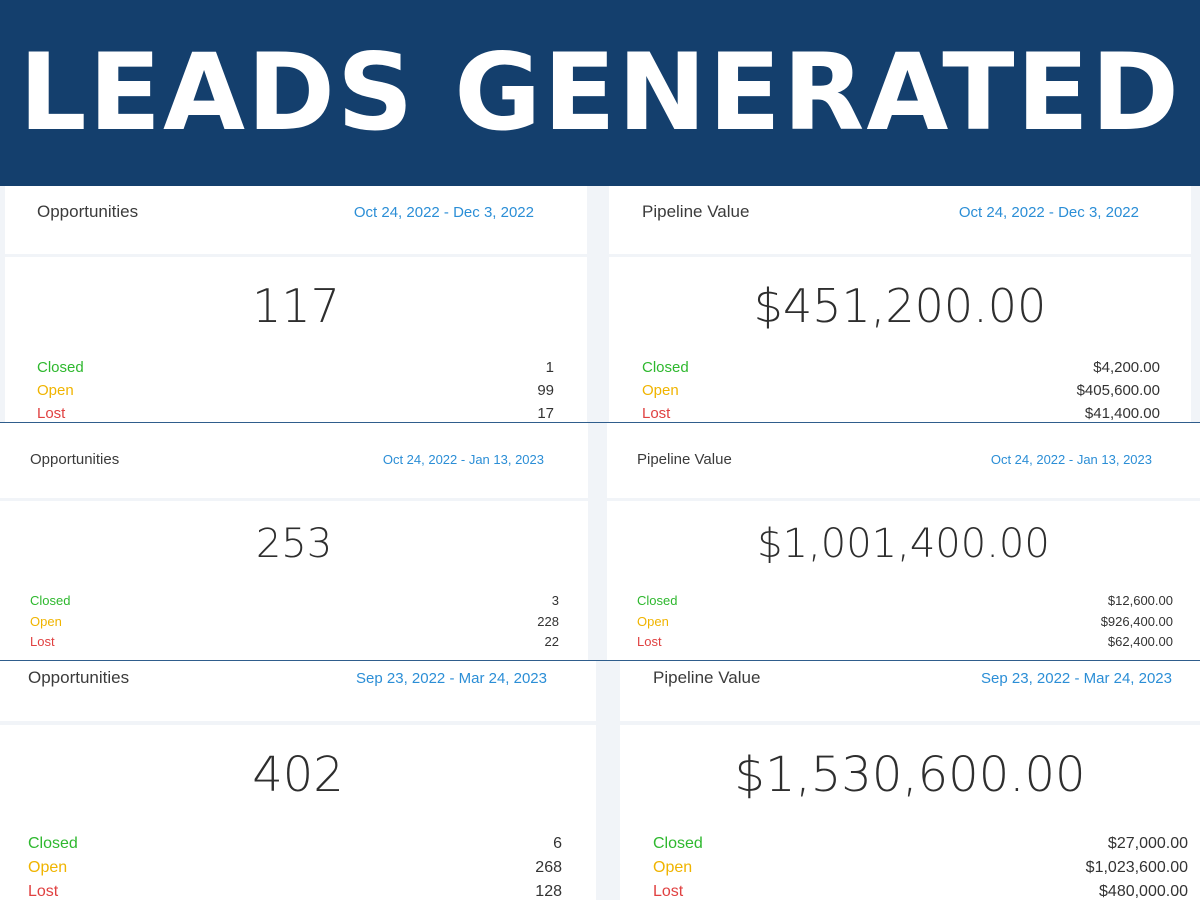 The width and height of the screenshot is (1200, 900). I want to click on closed-row: Closed $27,000.00, so click(920, 847).